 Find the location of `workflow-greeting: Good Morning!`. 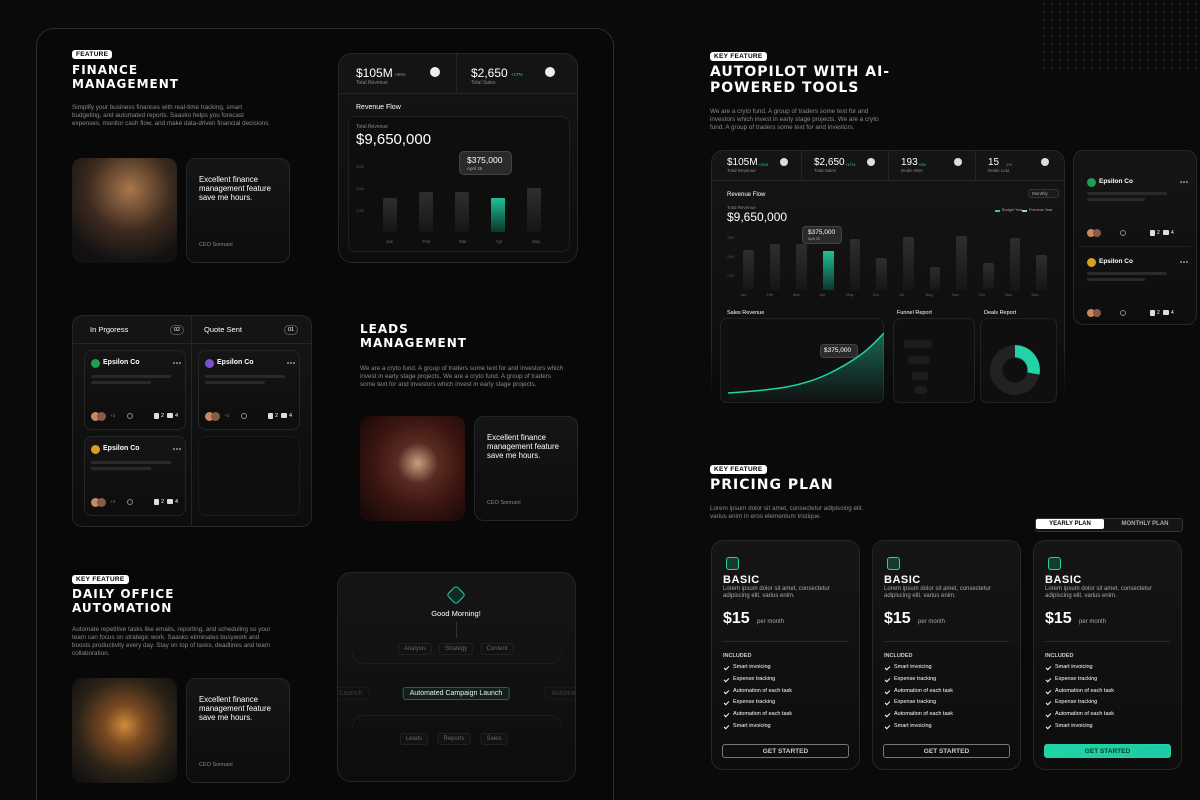

workflow-greeting: Good Morning! is located at coordinates (456, 613).